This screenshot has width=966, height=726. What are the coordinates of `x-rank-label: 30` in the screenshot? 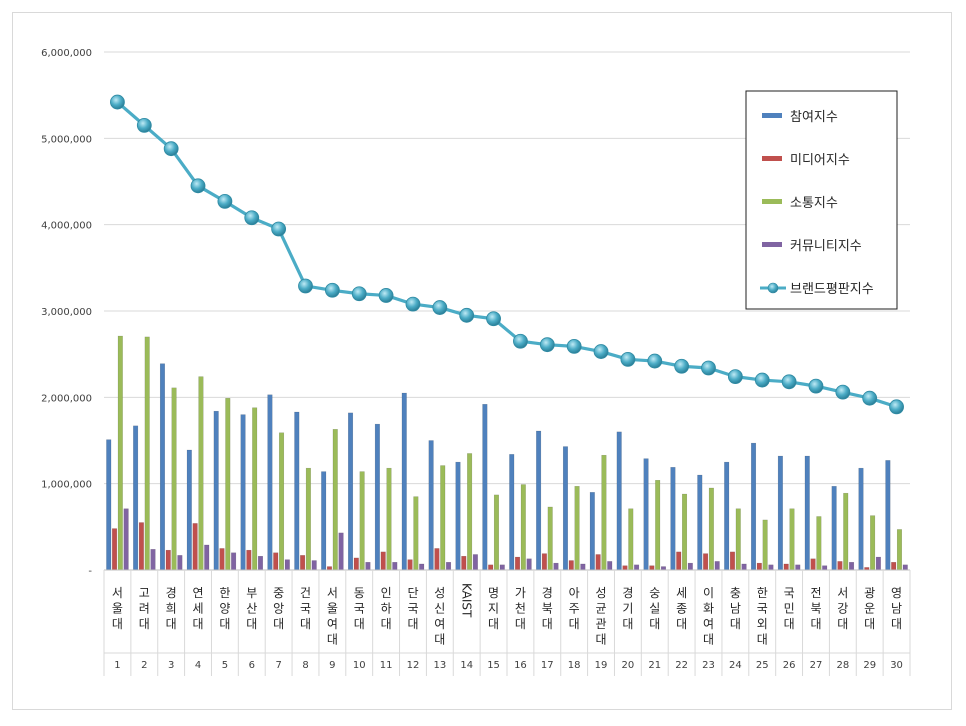 It's located at (896, 665).